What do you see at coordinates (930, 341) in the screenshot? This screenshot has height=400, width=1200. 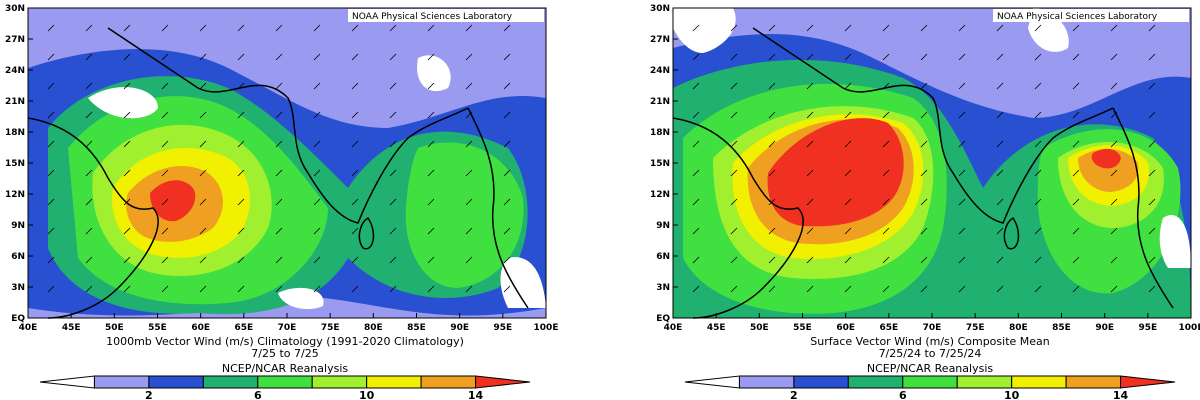 I see `map-caption-line1: Surface Vector Wind (m/s) Composite Mean` at bounding box center [930, 341].